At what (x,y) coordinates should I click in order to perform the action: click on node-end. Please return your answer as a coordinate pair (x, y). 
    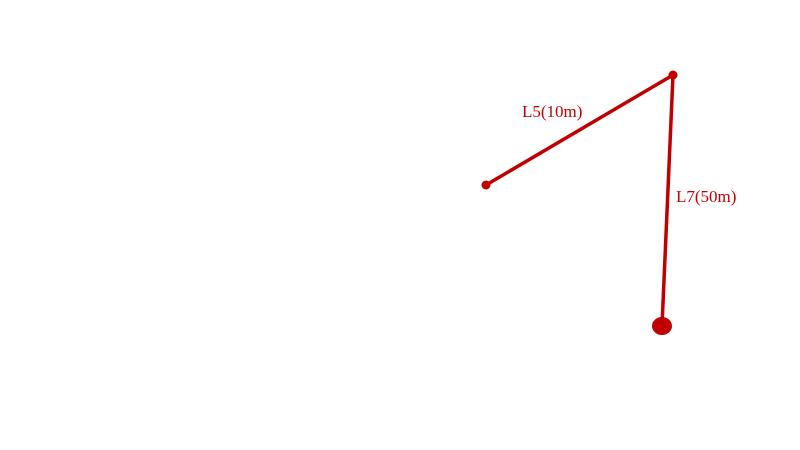
    Looking at the image, I should click on (662, 326).